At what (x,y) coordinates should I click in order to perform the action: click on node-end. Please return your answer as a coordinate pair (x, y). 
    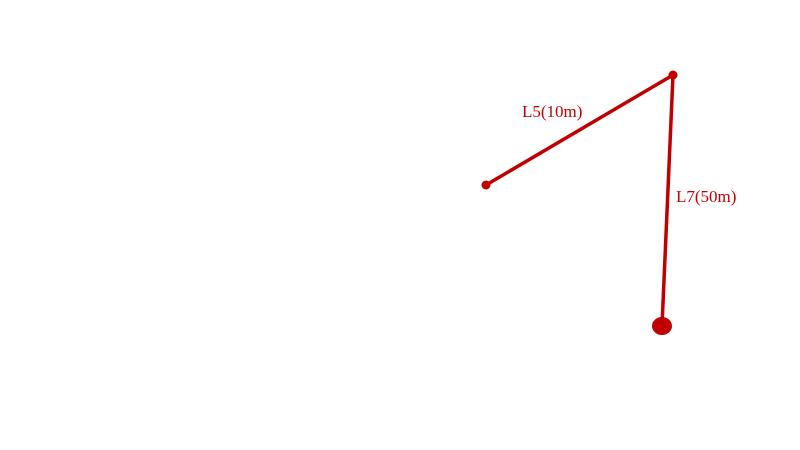
    Looking at the image, I should click on (662, 326).